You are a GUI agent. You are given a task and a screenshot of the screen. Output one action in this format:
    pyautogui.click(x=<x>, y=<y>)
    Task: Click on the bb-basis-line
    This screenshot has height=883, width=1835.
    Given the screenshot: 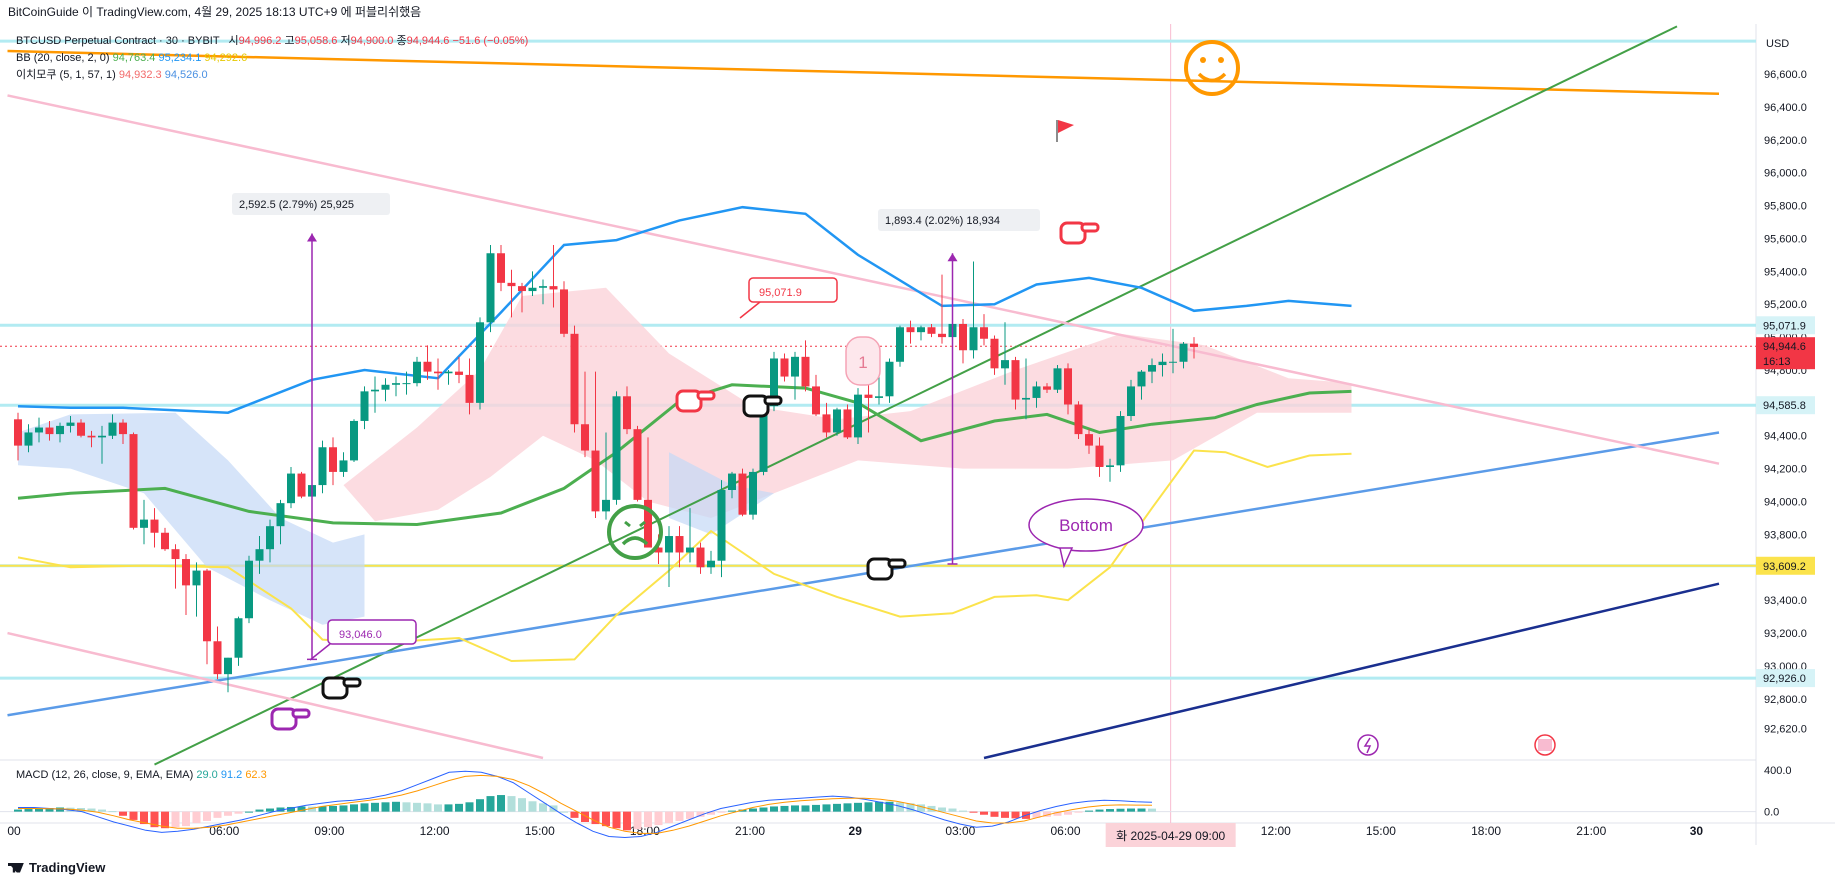 What is the action you would take?
    pyautogui.click(x=684, y=455)
    